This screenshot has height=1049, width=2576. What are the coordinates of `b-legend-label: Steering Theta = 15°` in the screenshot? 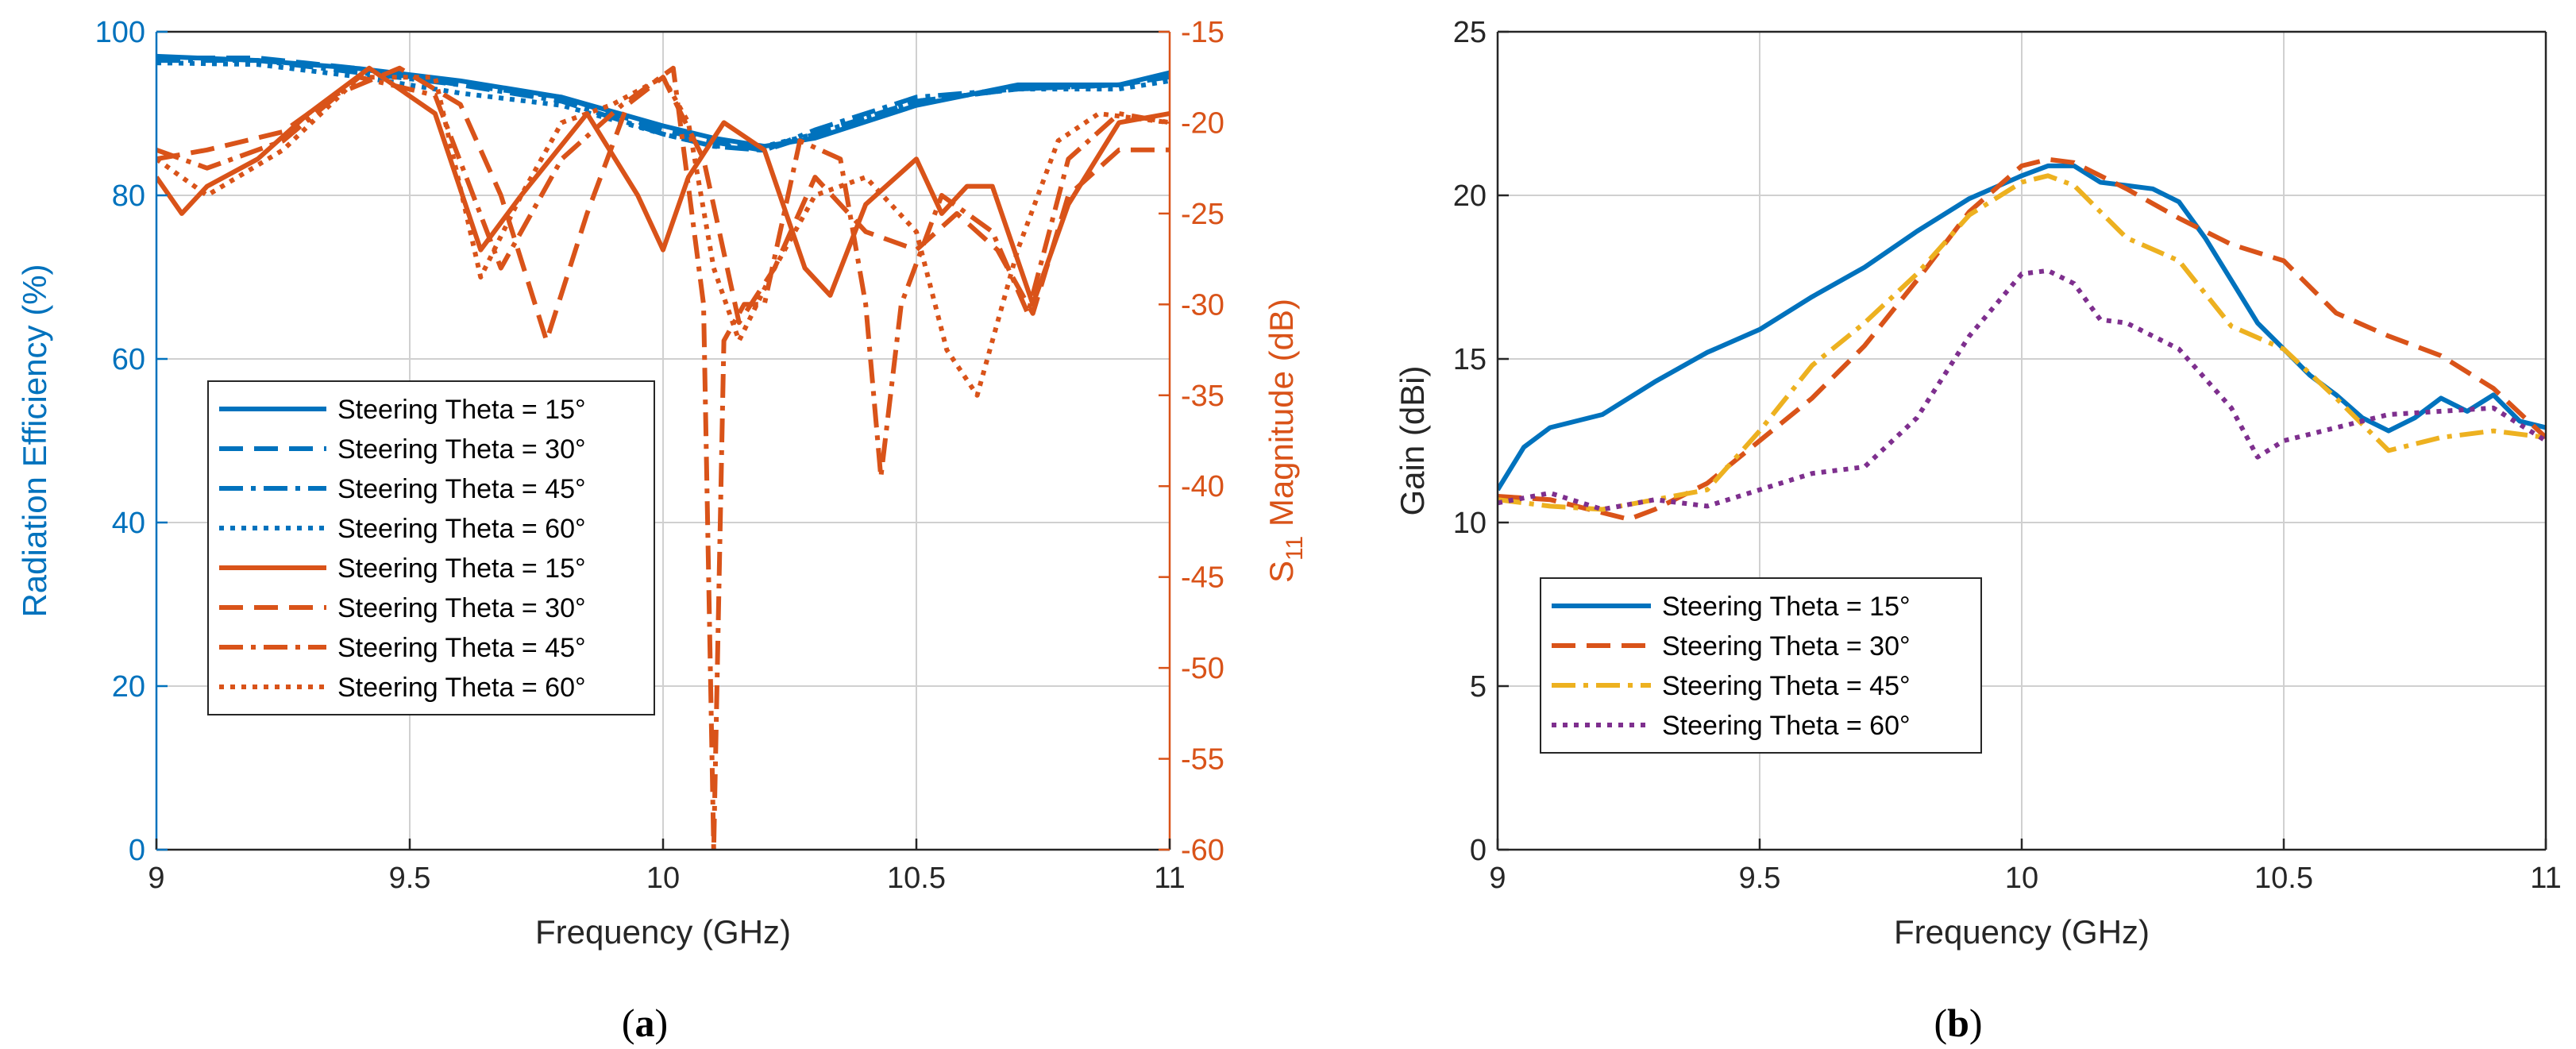 It's located at (1786, 607).